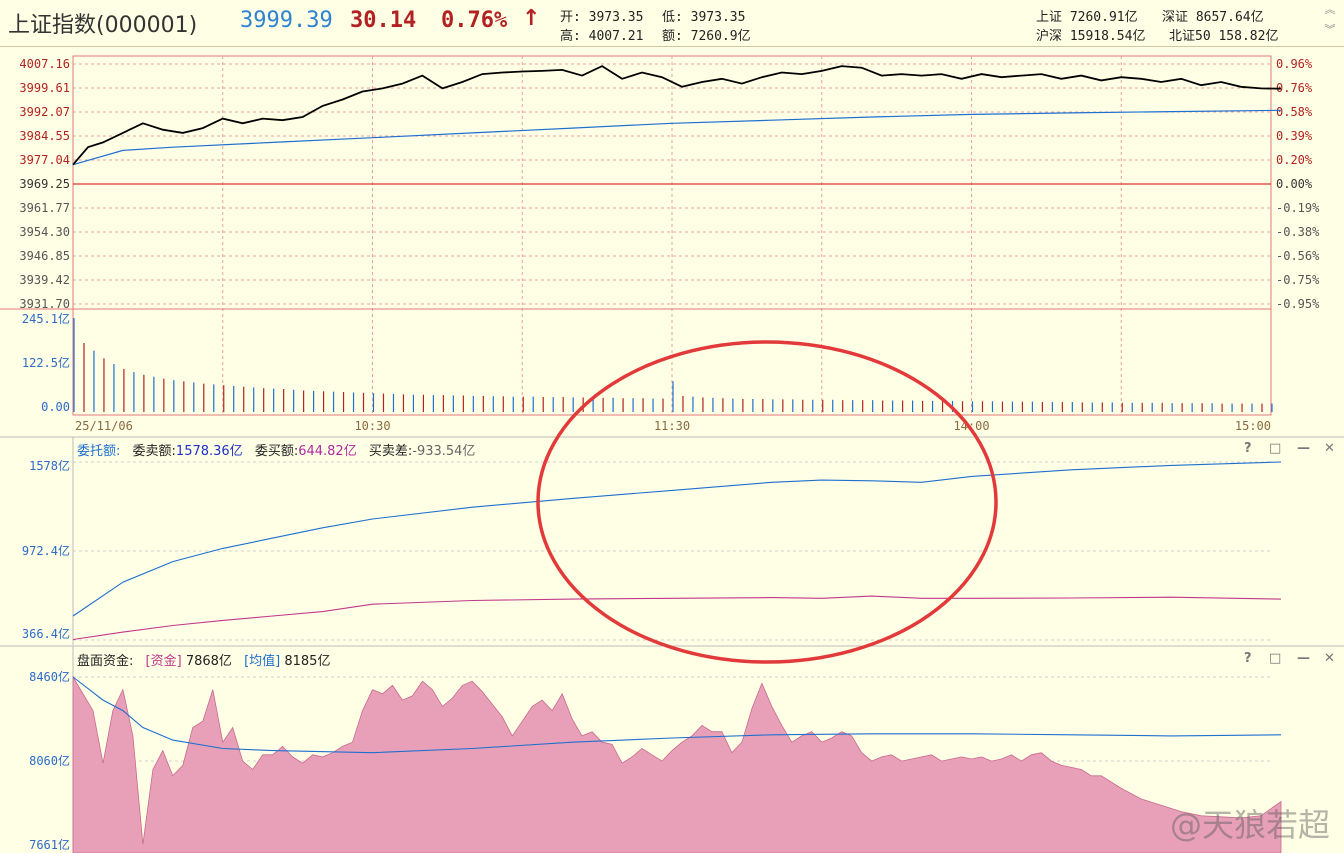  What do you see at coordinates (1298, 256) in the screenshot?
I see `pct-tick-label: -0.56%` at bounding box center [1298, 256].